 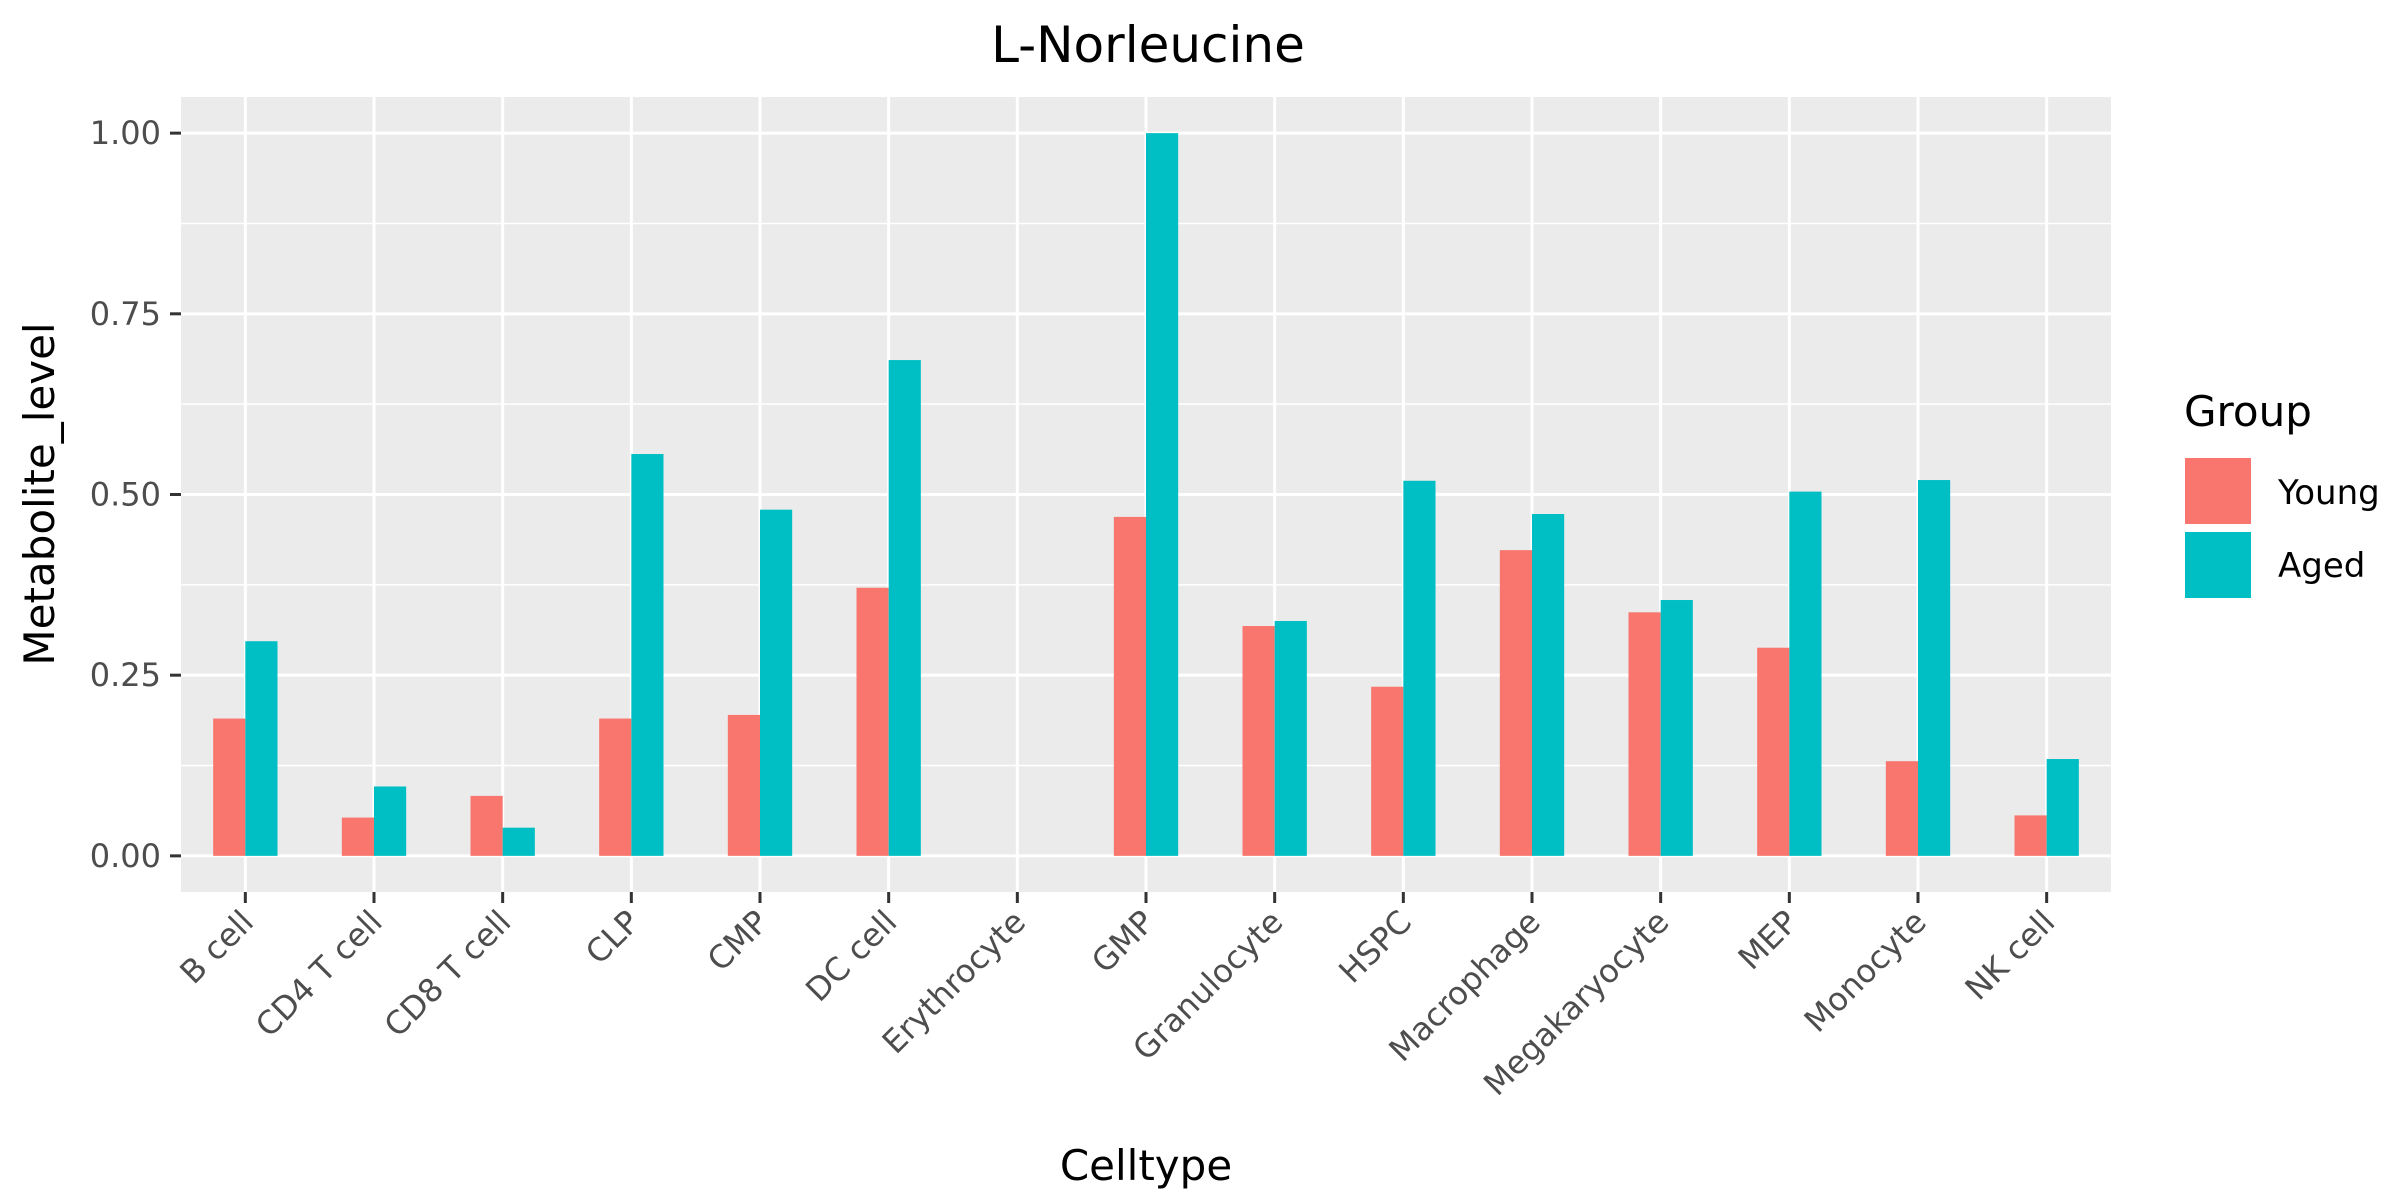 What do you see at coordinates (2218, 565) in the screenshot?
I see `legend-key-aged` at bounding box center [2218, 565].